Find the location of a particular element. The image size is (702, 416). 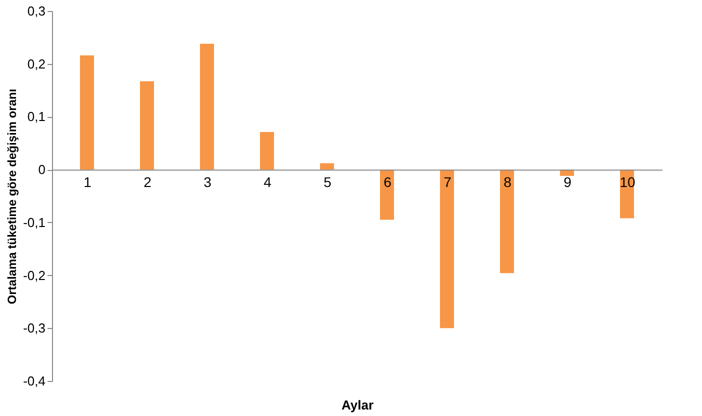

x-tick-label: 2 is located at coordinates (148, 182).